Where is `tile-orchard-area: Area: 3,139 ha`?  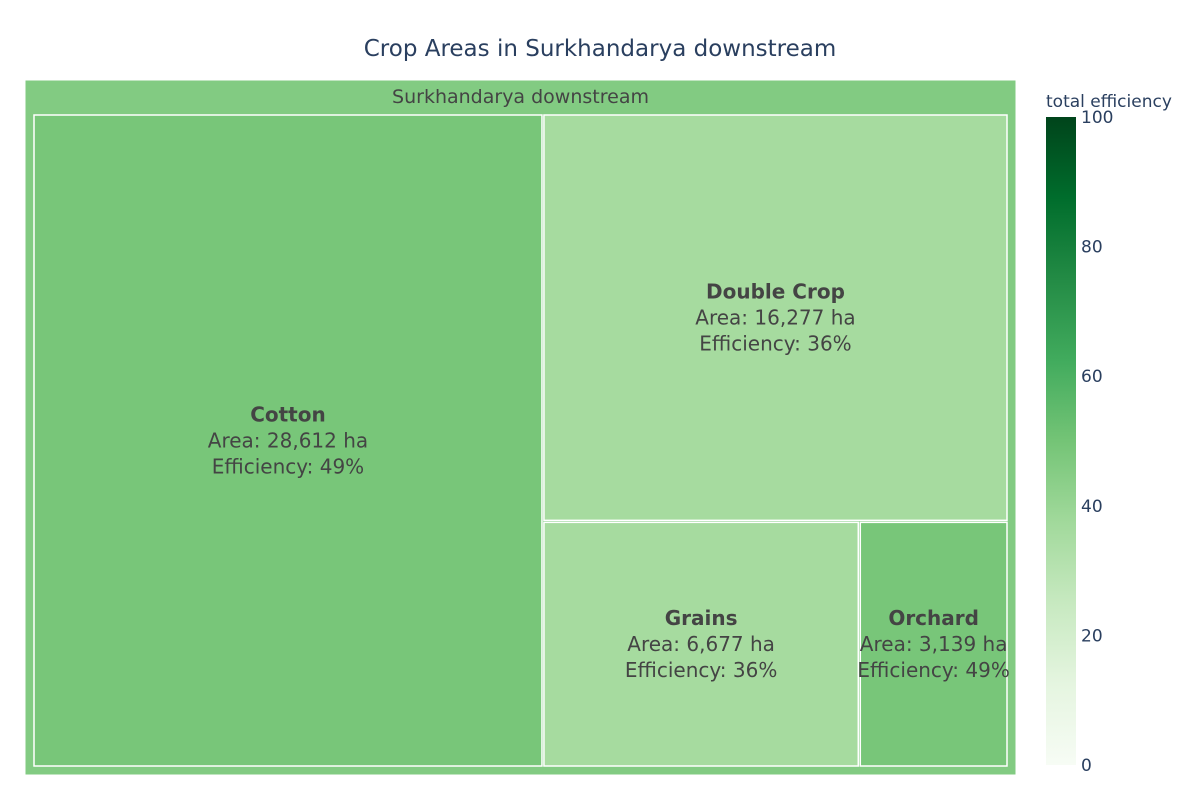
tile-orchard-area: Area: 3,139 ha is located at coordinates (934, 644).